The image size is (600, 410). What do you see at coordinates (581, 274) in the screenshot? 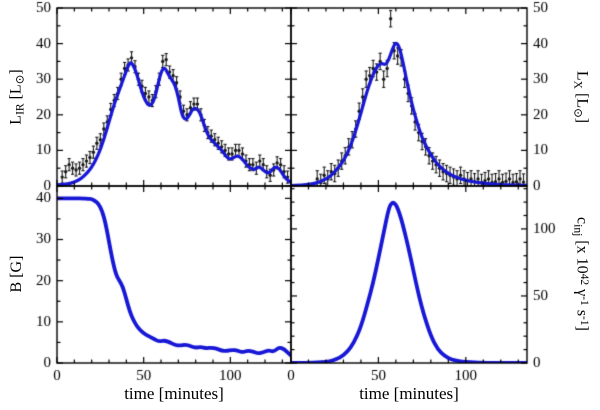
I see `y-axis-title-cinj: cinj [x 1042 γ-1 s-1]` at bounding box center [581, 274].